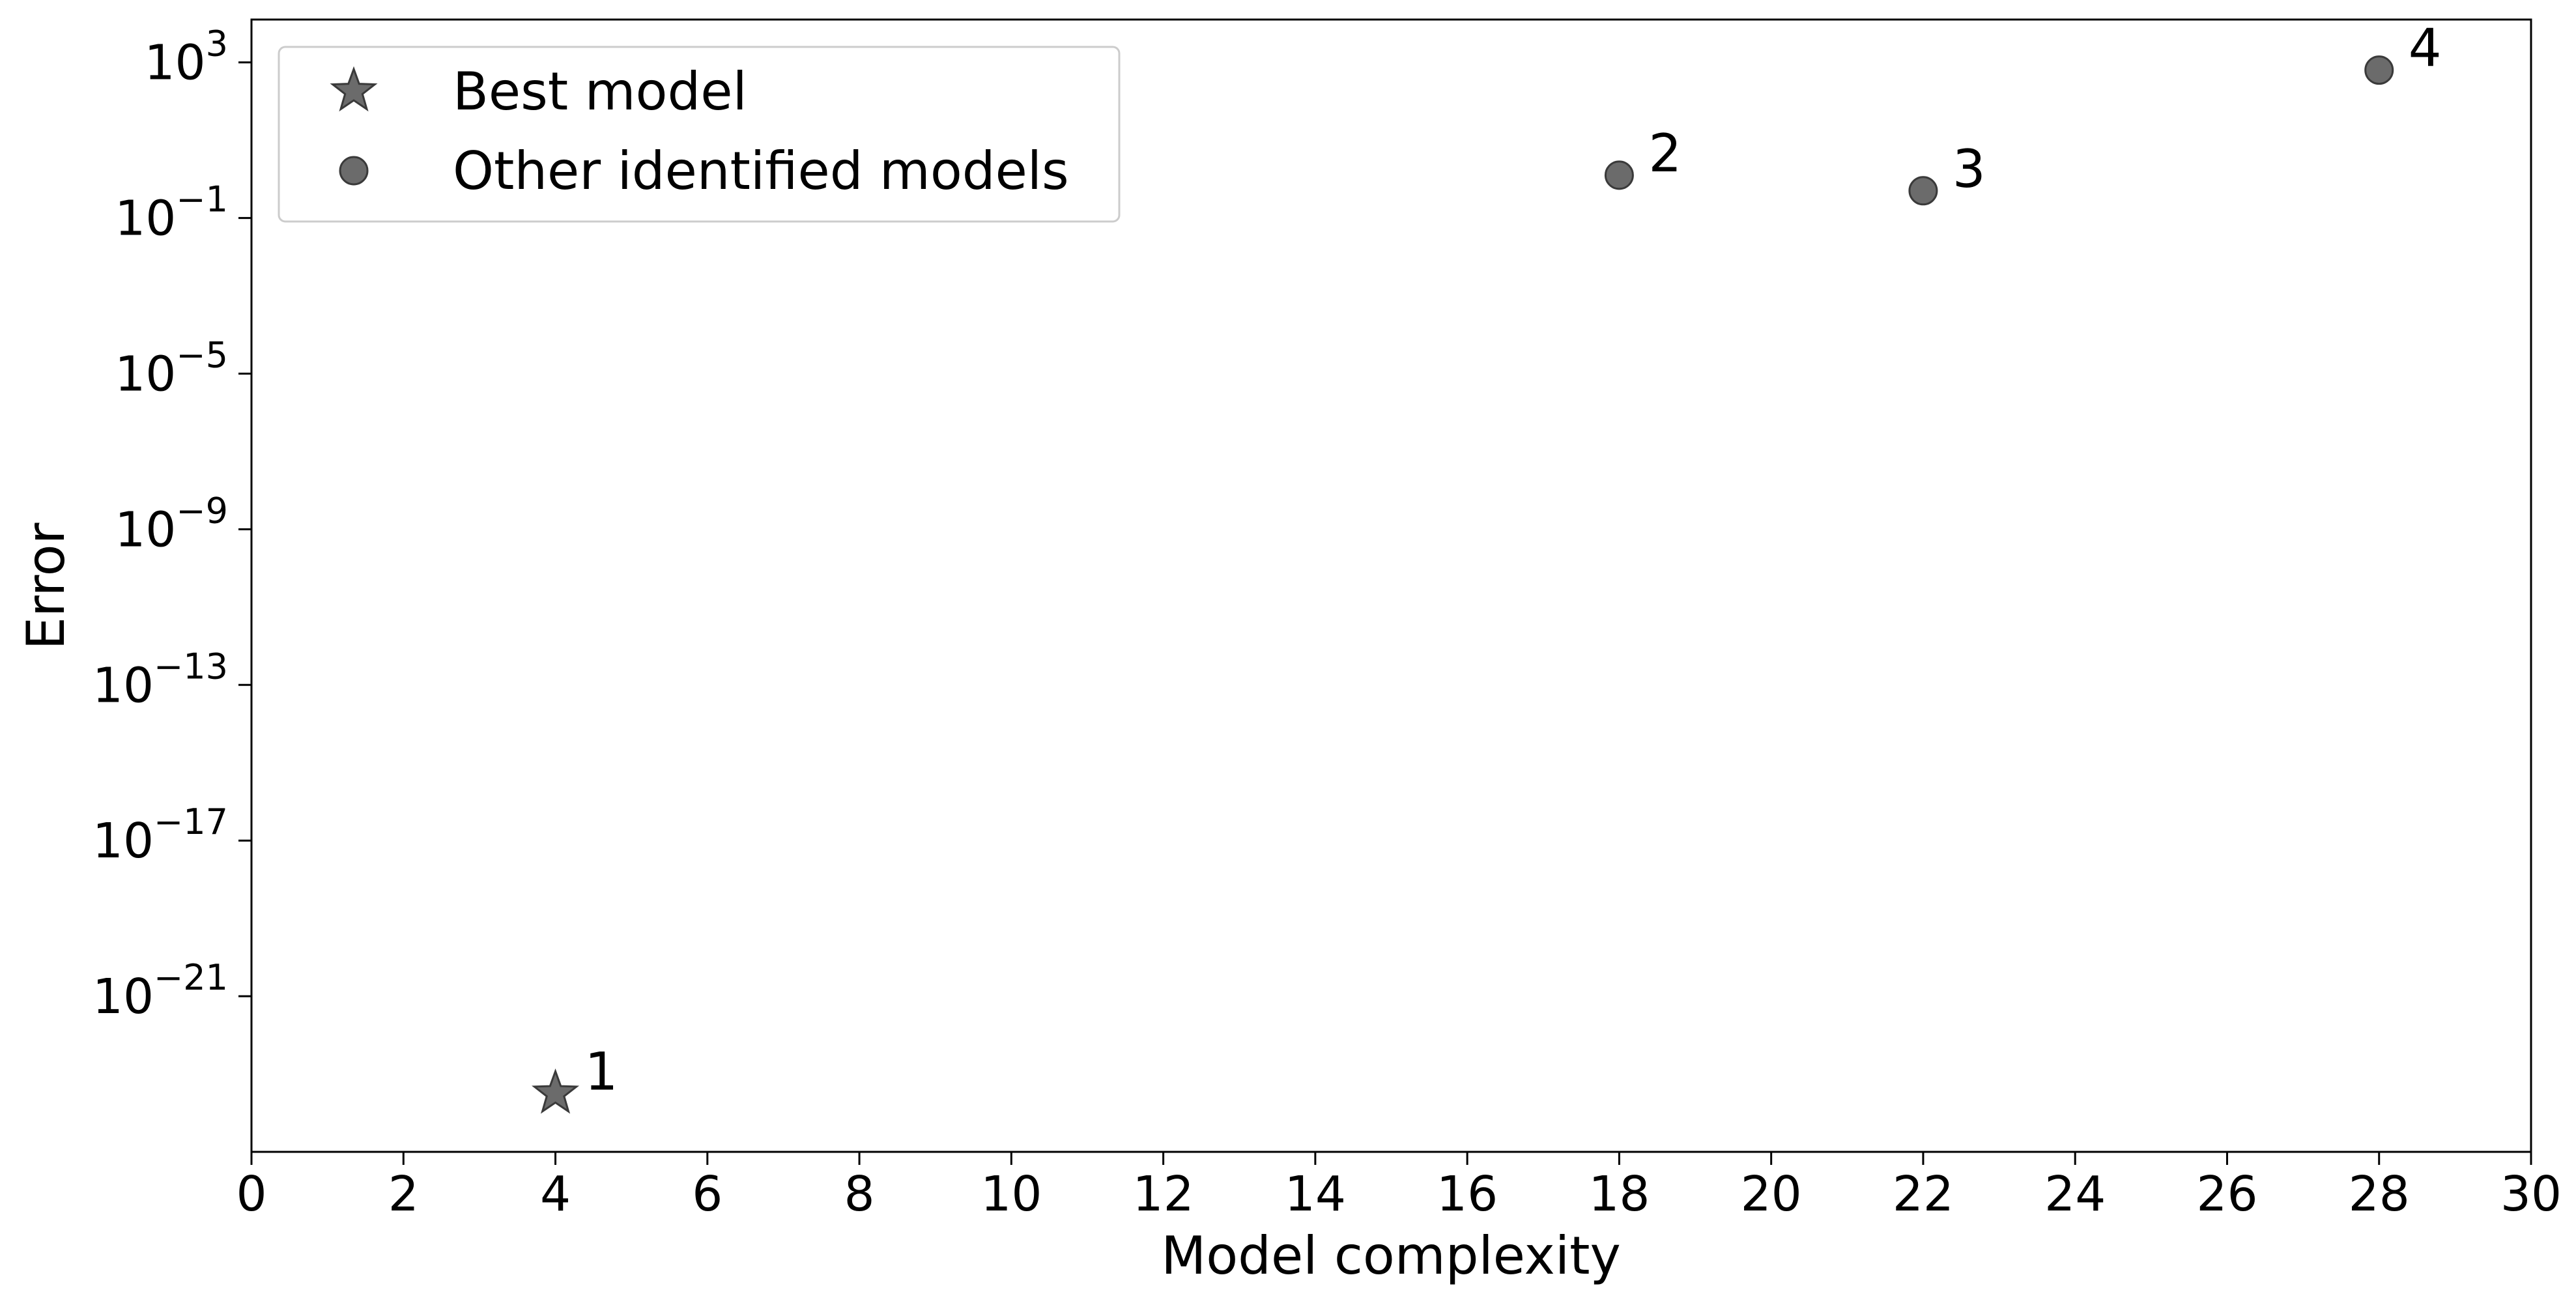 This screenshot has height=1303, width=2576. I want to click on y-tick-label: 10⁻¹⁷, so click(160, 835).